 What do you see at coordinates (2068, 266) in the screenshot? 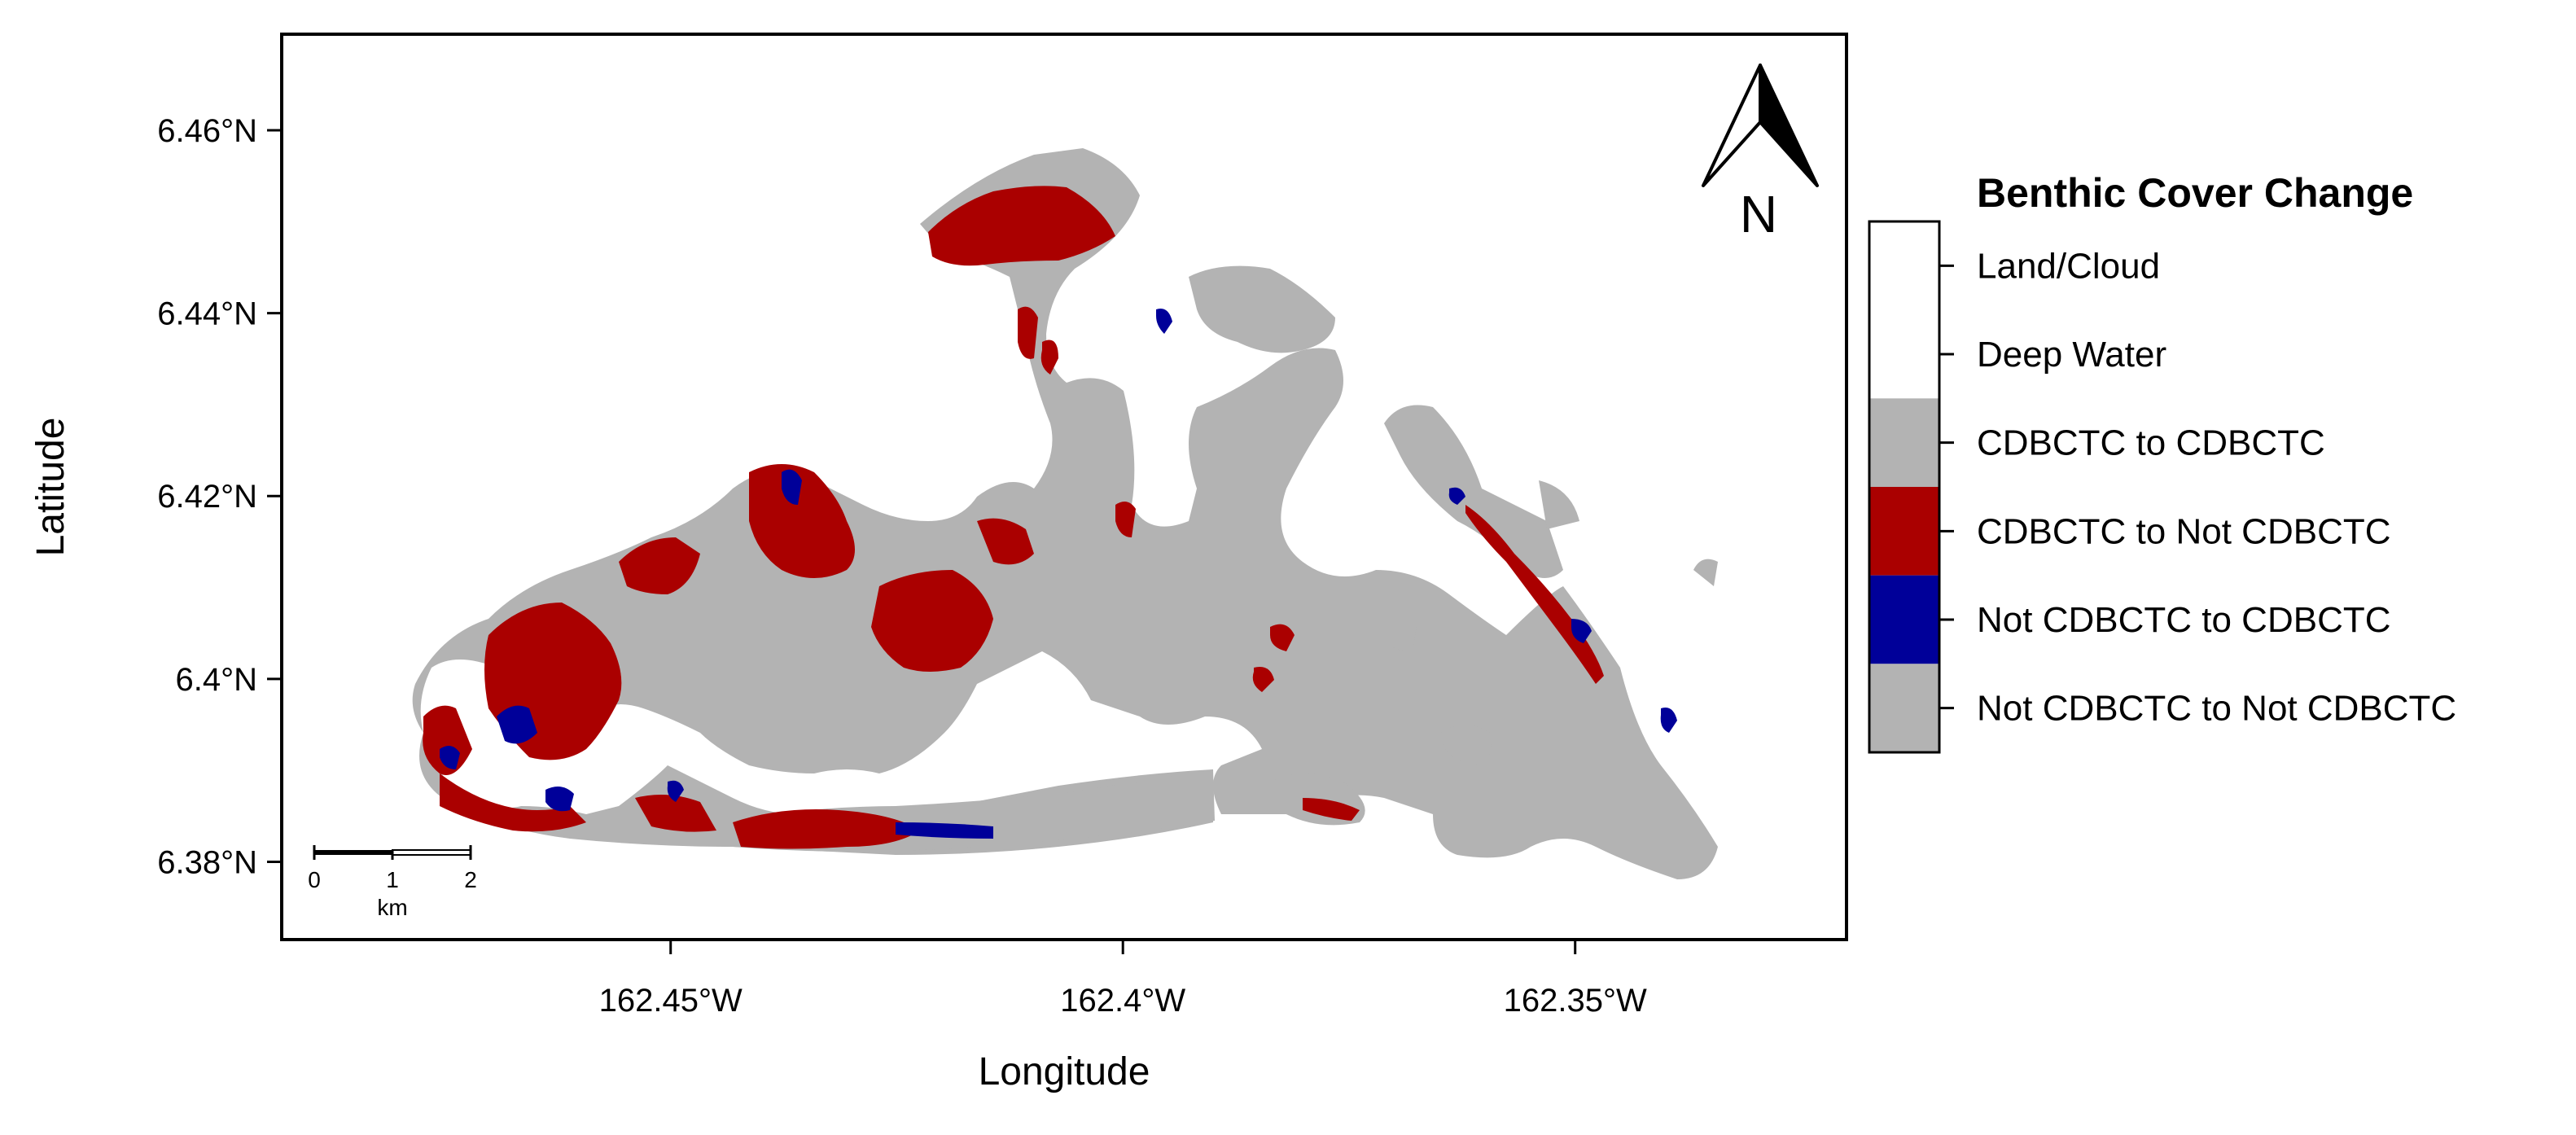
I see `legend-label: Land/Cloud` at bounding box center [2068, 266].